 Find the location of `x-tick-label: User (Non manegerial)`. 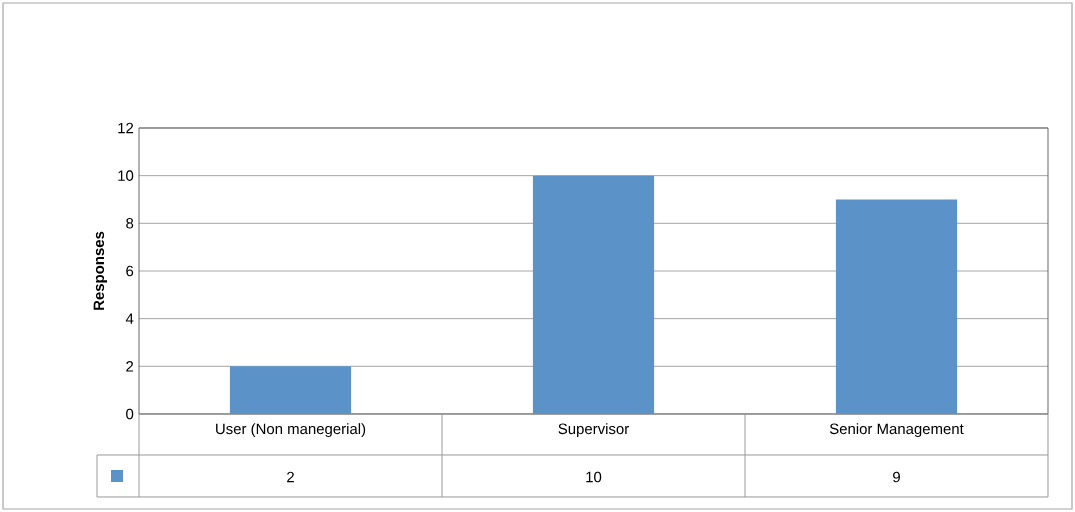

x-tick-label: User (Non manegerial) is located at coordinates (291, 430).